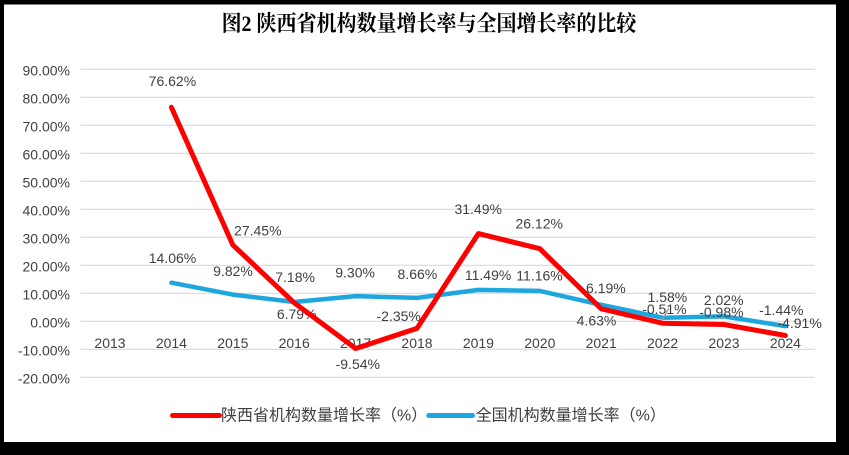  What do you see at coordinates (324, 416) in the screenshot?
I see `svg-text: 陕西省机构数量增长率（%）` at bounding box center [324, 416].